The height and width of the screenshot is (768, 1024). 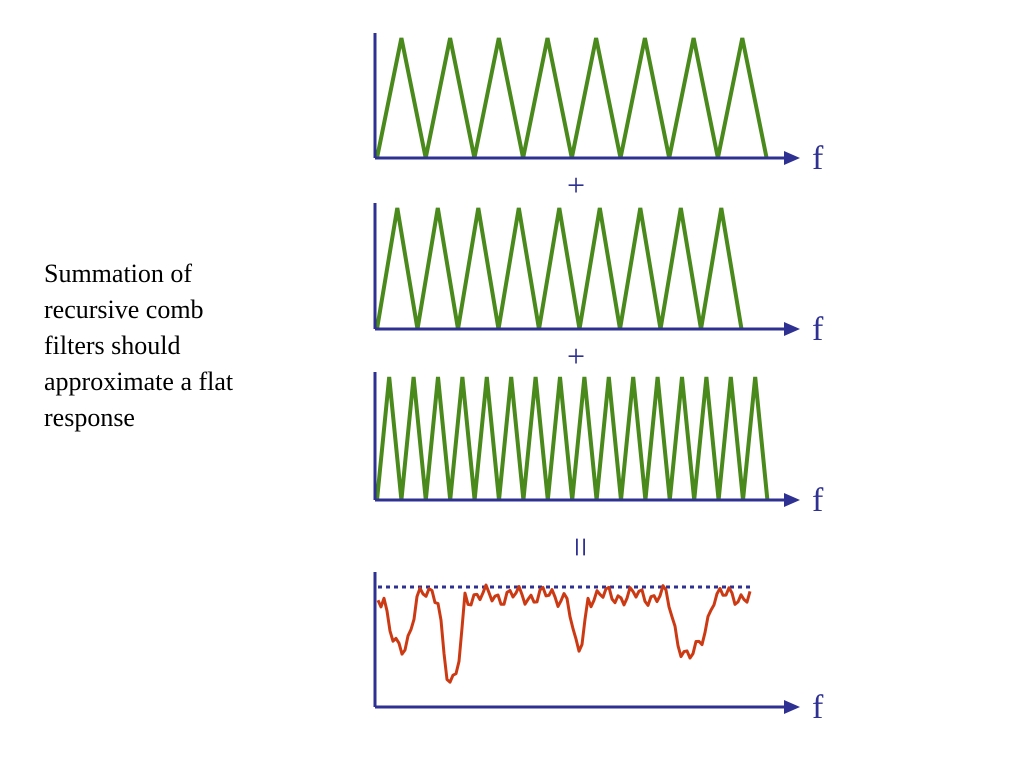 I want to click on caption-line: filters should, so click(x=112, y=345).